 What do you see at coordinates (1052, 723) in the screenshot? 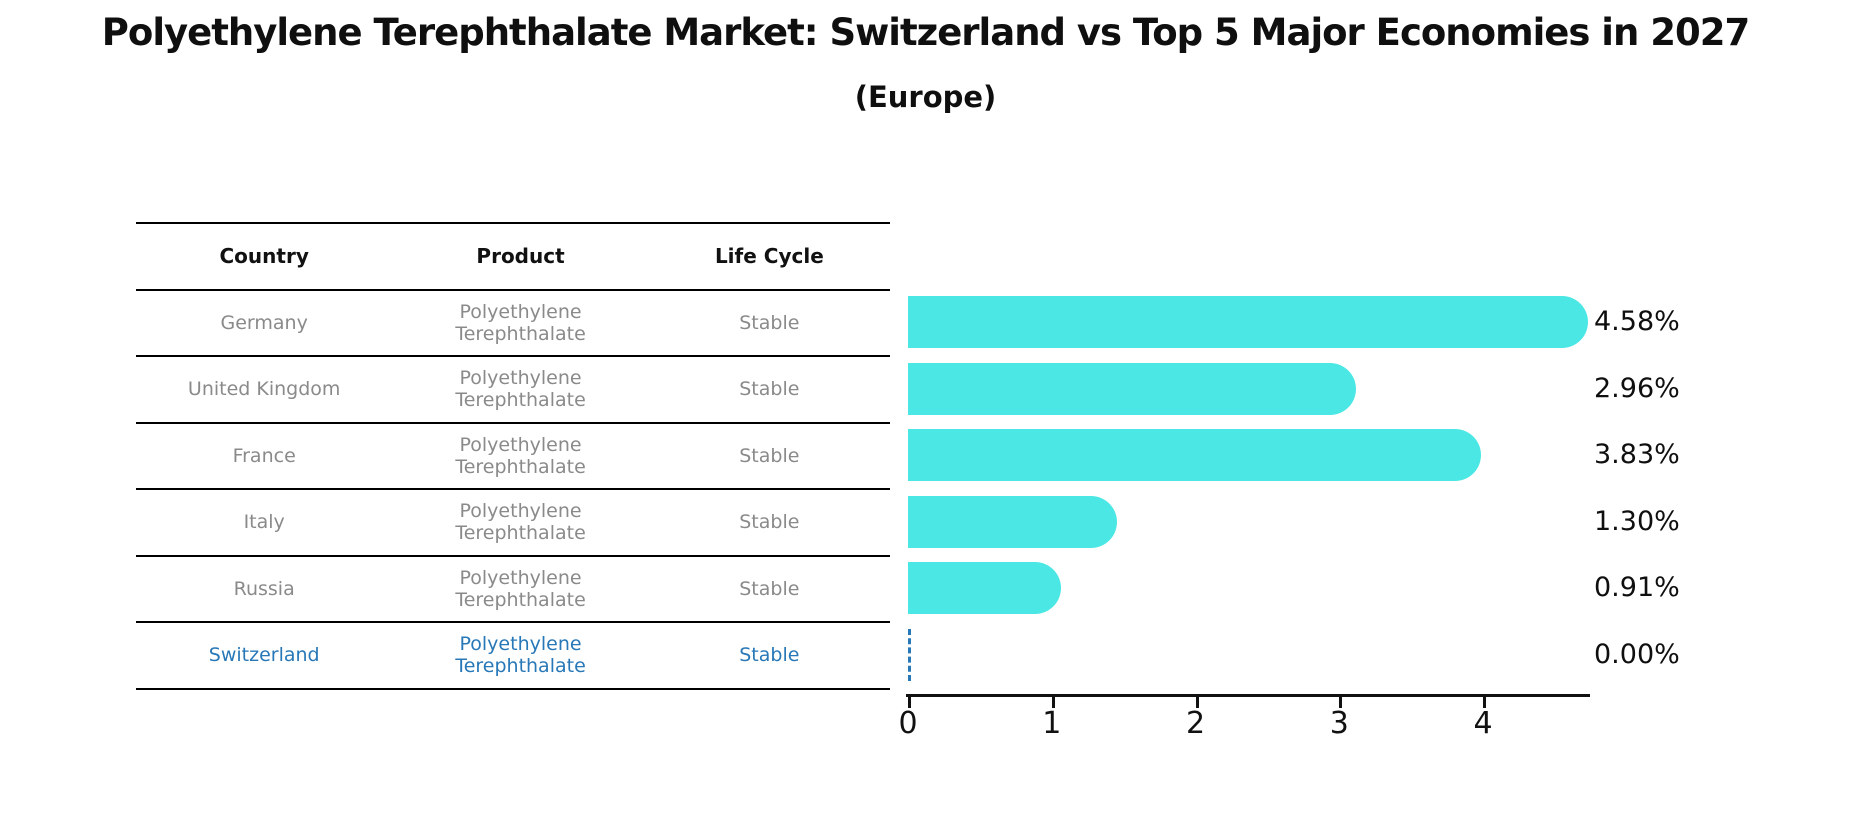
I see `x-axis-tick-label: 1` at bounding box center [1052, 723].